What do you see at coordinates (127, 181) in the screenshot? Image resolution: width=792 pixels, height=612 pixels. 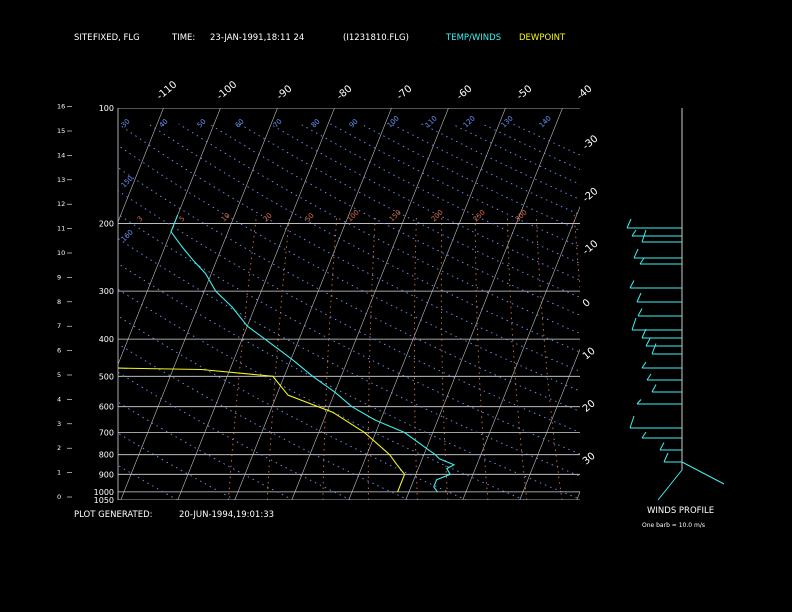 I see `adiabat-label: 150` at bounding box center [127, 181].